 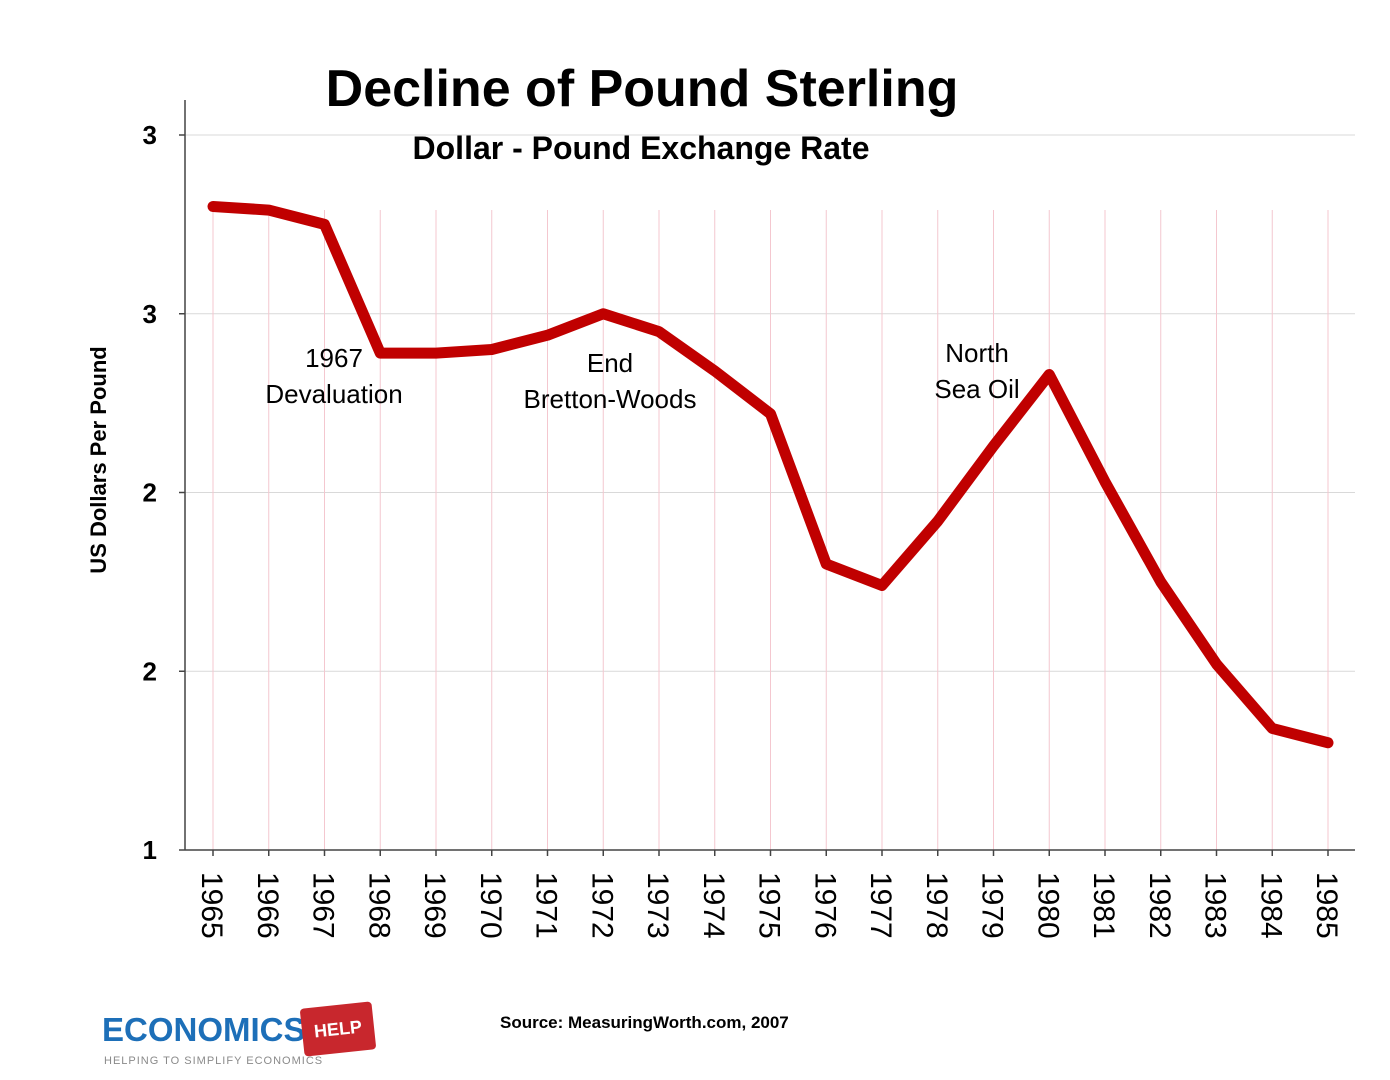 What do you see at coordinates (150, 135) in the screenshot?
I see `y-tick-label-4: 3` at bounding box center [150, 135].